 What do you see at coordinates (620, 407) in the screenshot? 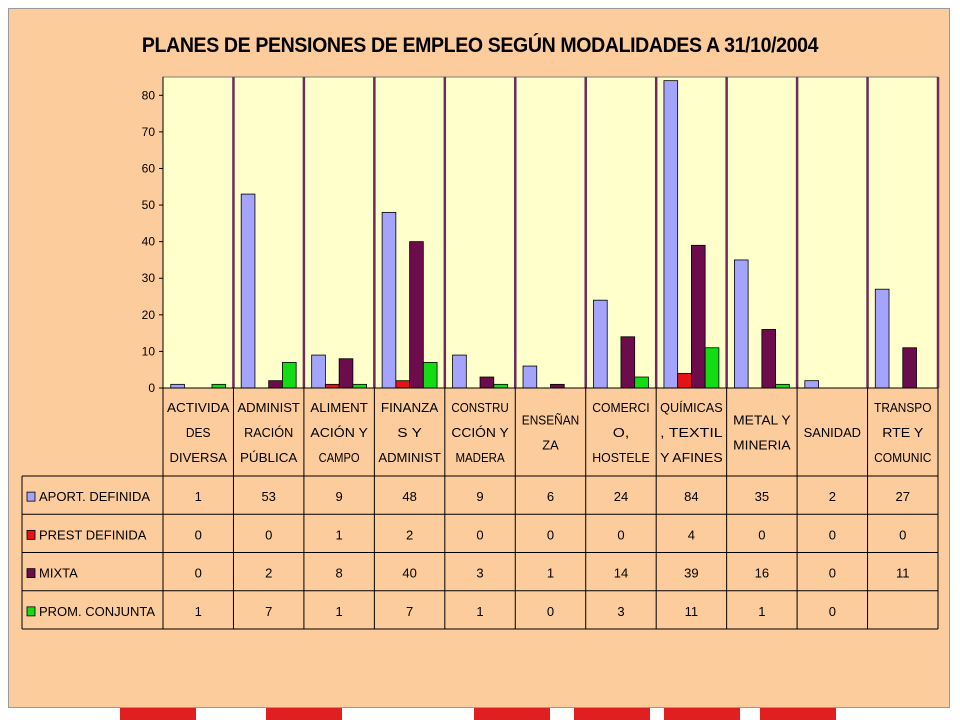
I see `category-label: COMERCI` at bounding box center [620, 407].